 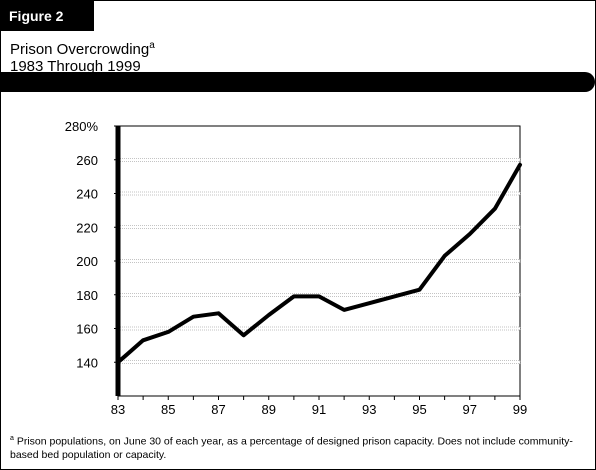 What do you see at coordinates (82, 126) in the screenshot?
I see `y-tick-label: 280%` at bounding box center [82, 126].